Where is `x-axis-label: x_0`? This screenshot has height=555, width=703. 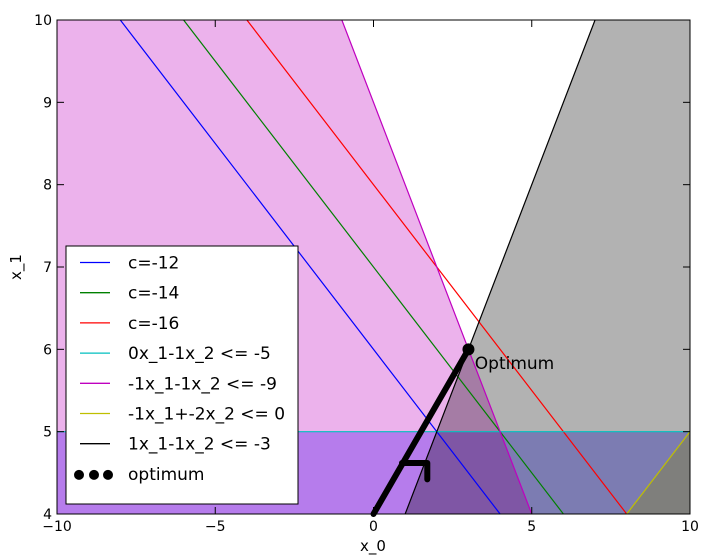 x-axis-label: x_0 is located at coordinates (373, 546).